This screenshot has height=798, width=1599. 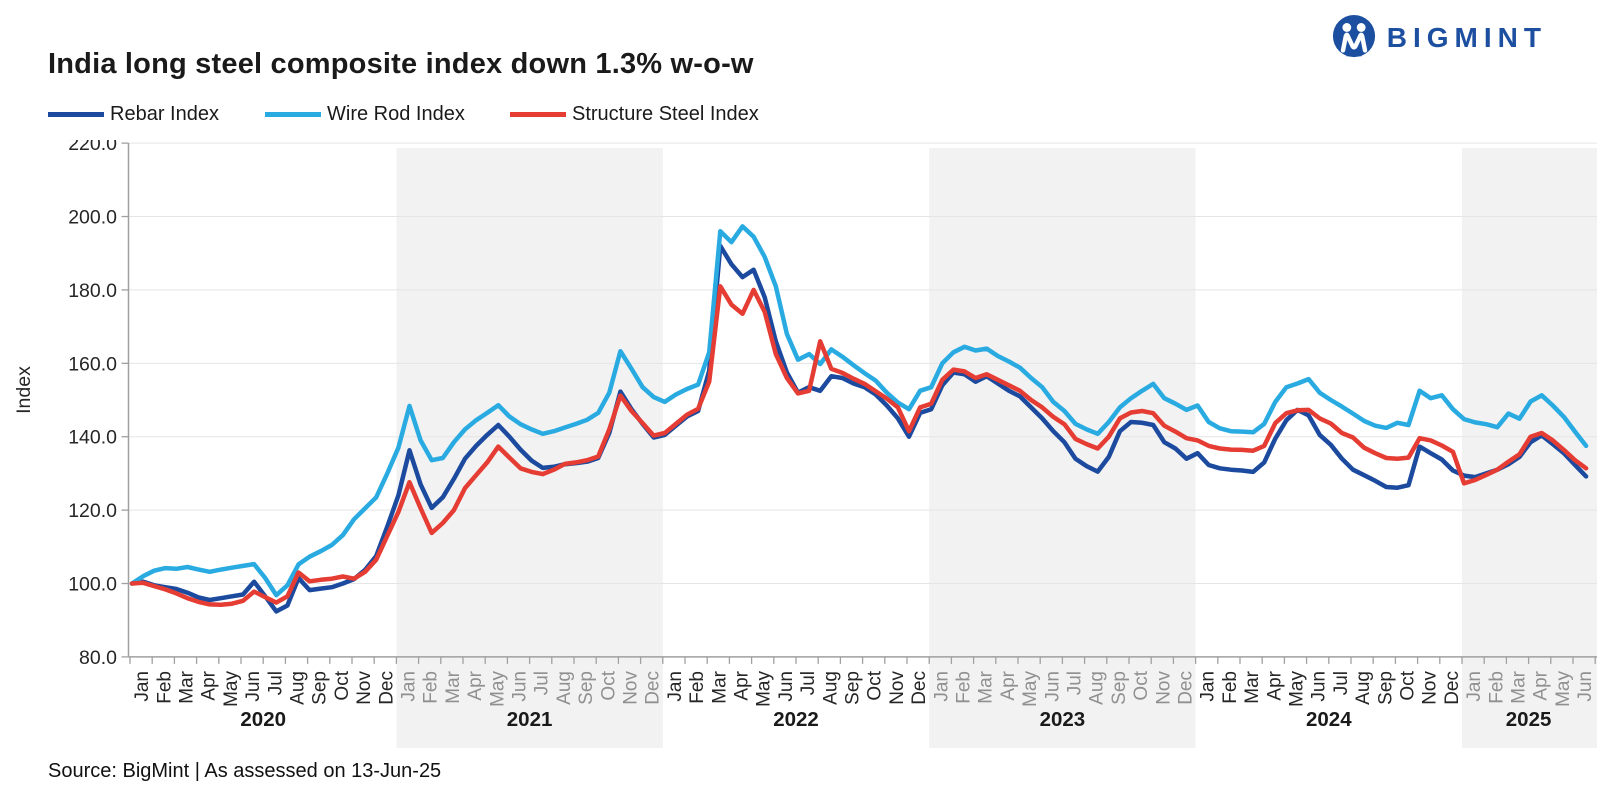 What do you see at coordinates (92, 218) in the screenshot?
I see `y-tick-label: 200.0` at bounding box center [92, 218].